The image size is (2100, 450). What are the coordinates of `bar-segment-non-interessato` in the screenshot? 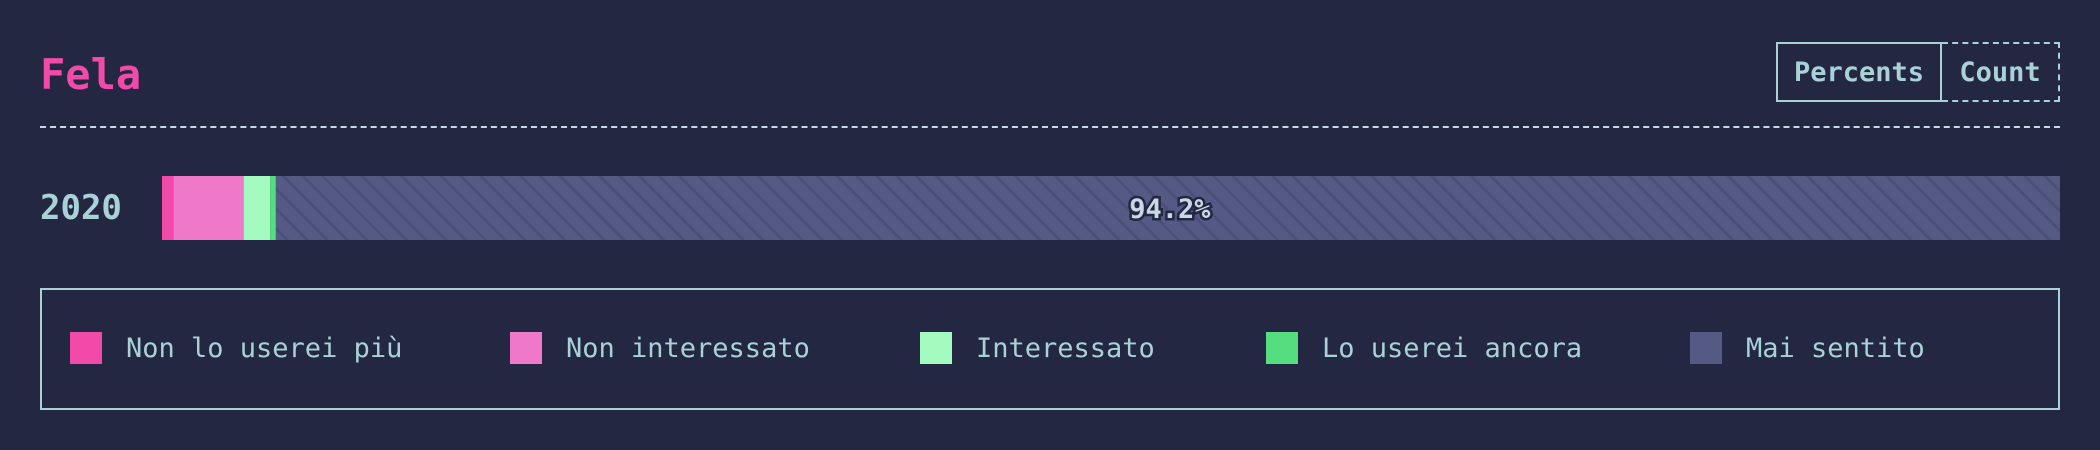 It's located at (208, 208).